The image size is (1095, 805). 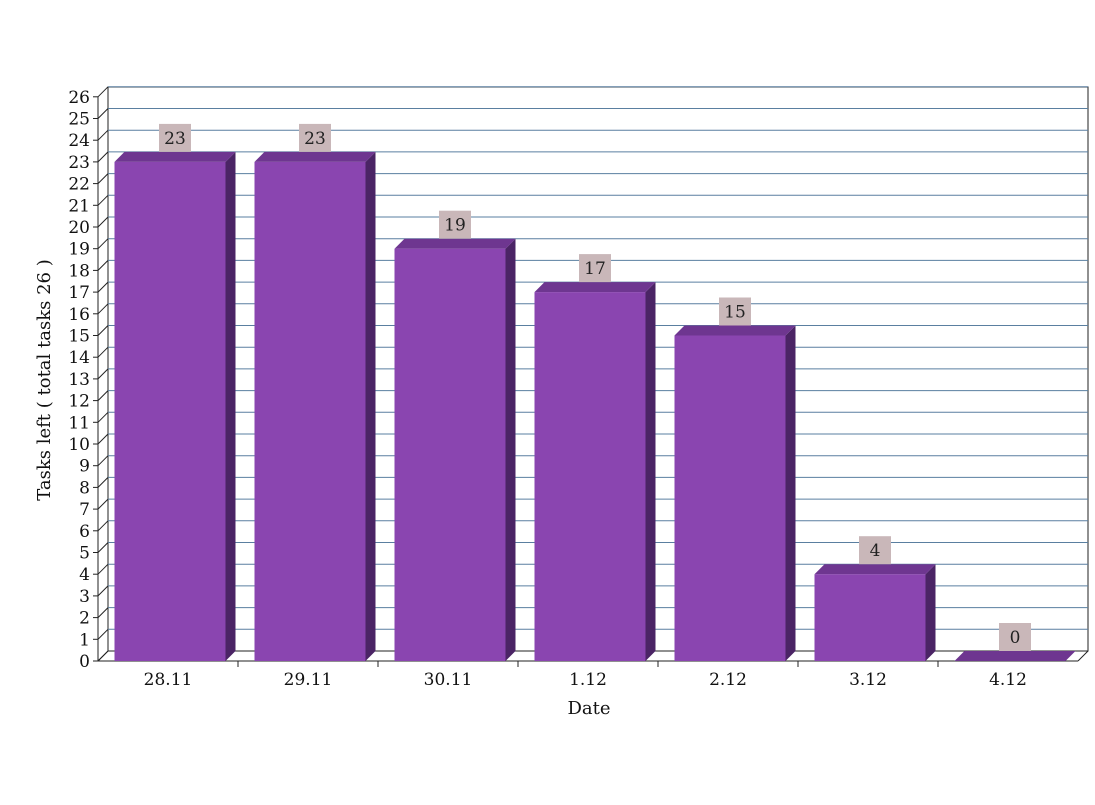 I want to click on y-tick-label: 8, so click(x=84, y=488).